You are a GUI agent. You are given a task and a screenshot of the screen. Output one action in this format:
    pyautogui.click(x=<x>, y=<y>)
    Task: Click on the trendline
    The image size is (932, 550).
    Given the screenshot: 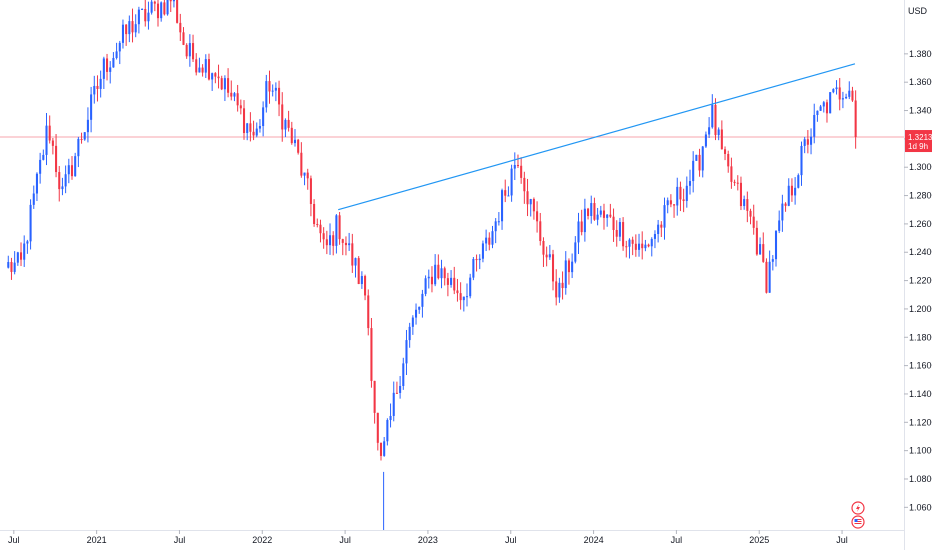 What is the action you would take?
    pyautogui.click(x=597, y=137)
    